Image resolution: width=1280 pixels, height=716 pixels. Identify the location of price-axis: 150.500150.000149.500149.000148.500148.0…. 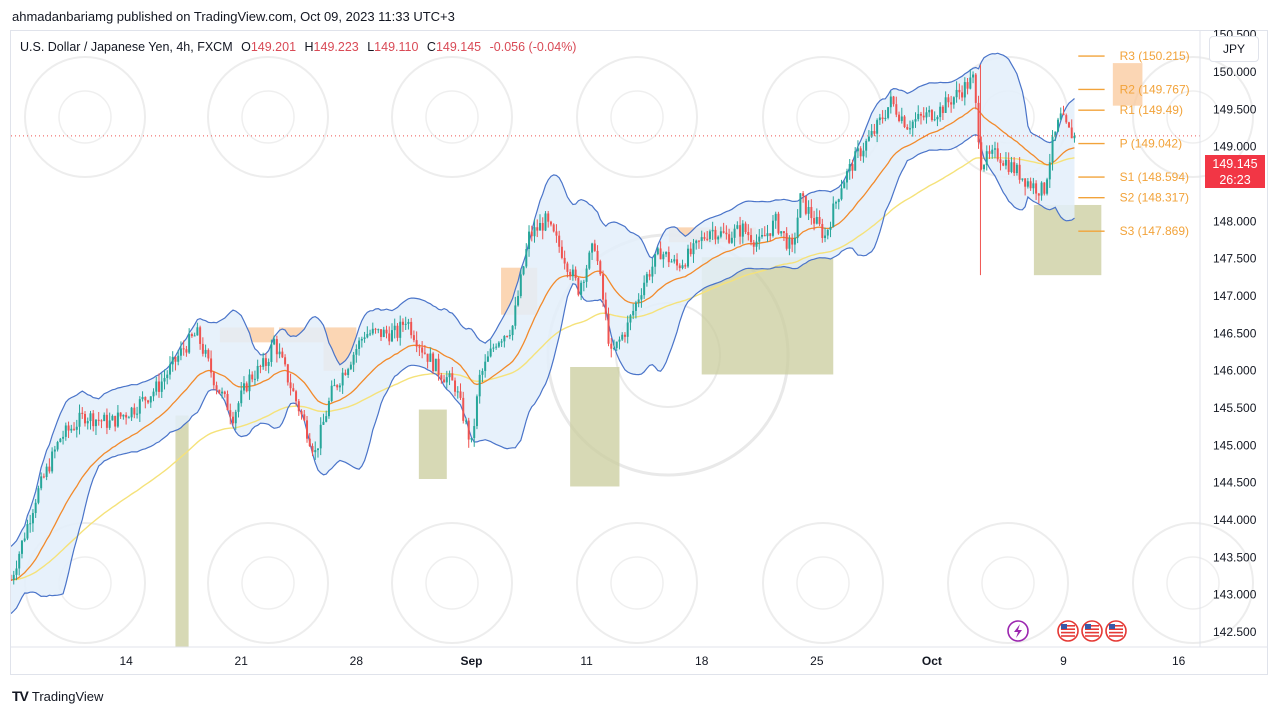
(1228, 337).